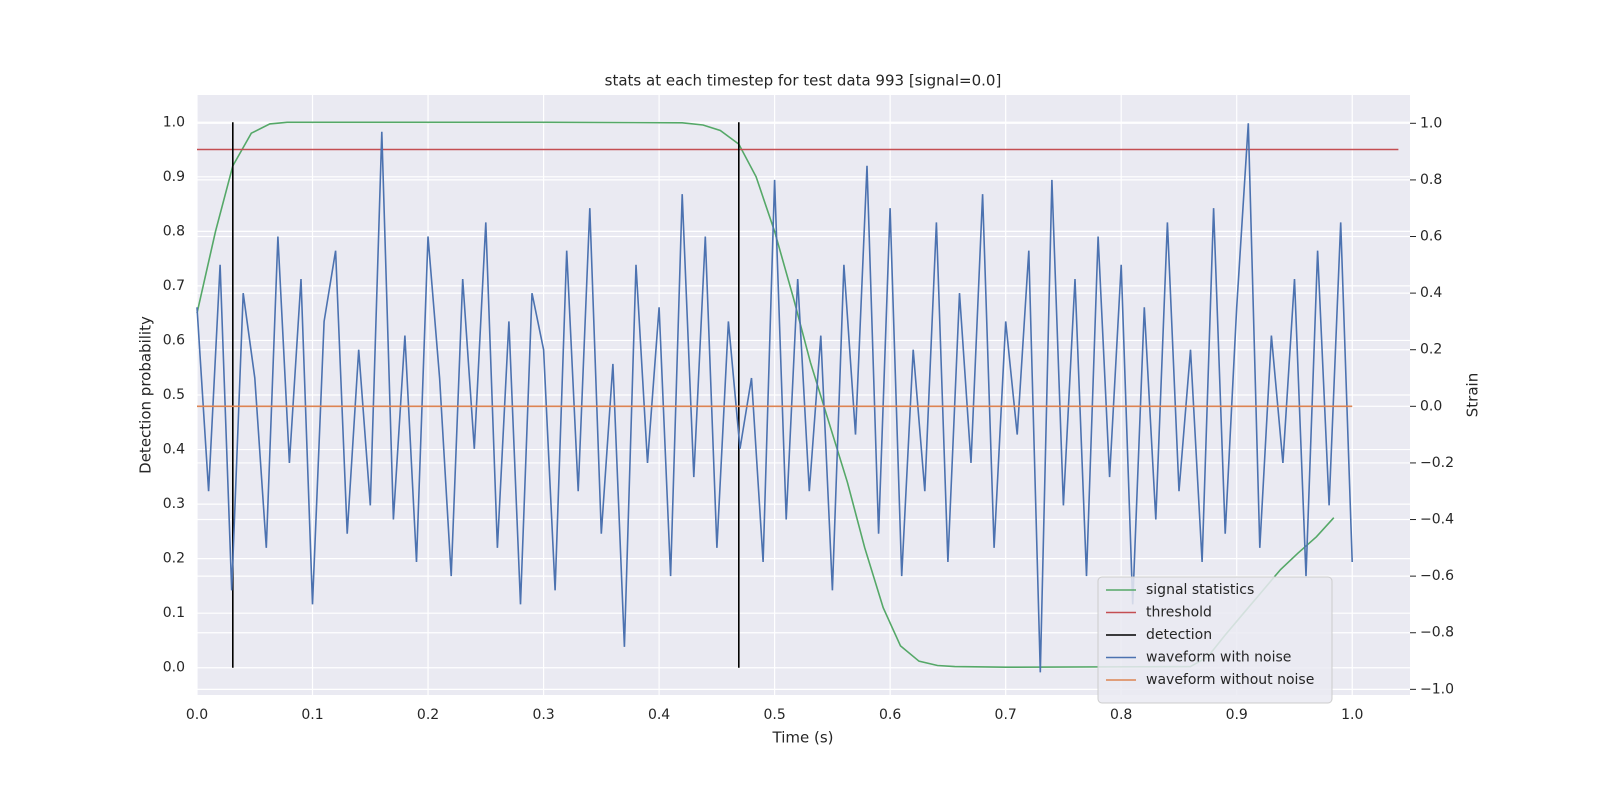  Describe the element at coordinates (174, 395) in the screenshot. I see `y-tick-label: 0.5` at that location.